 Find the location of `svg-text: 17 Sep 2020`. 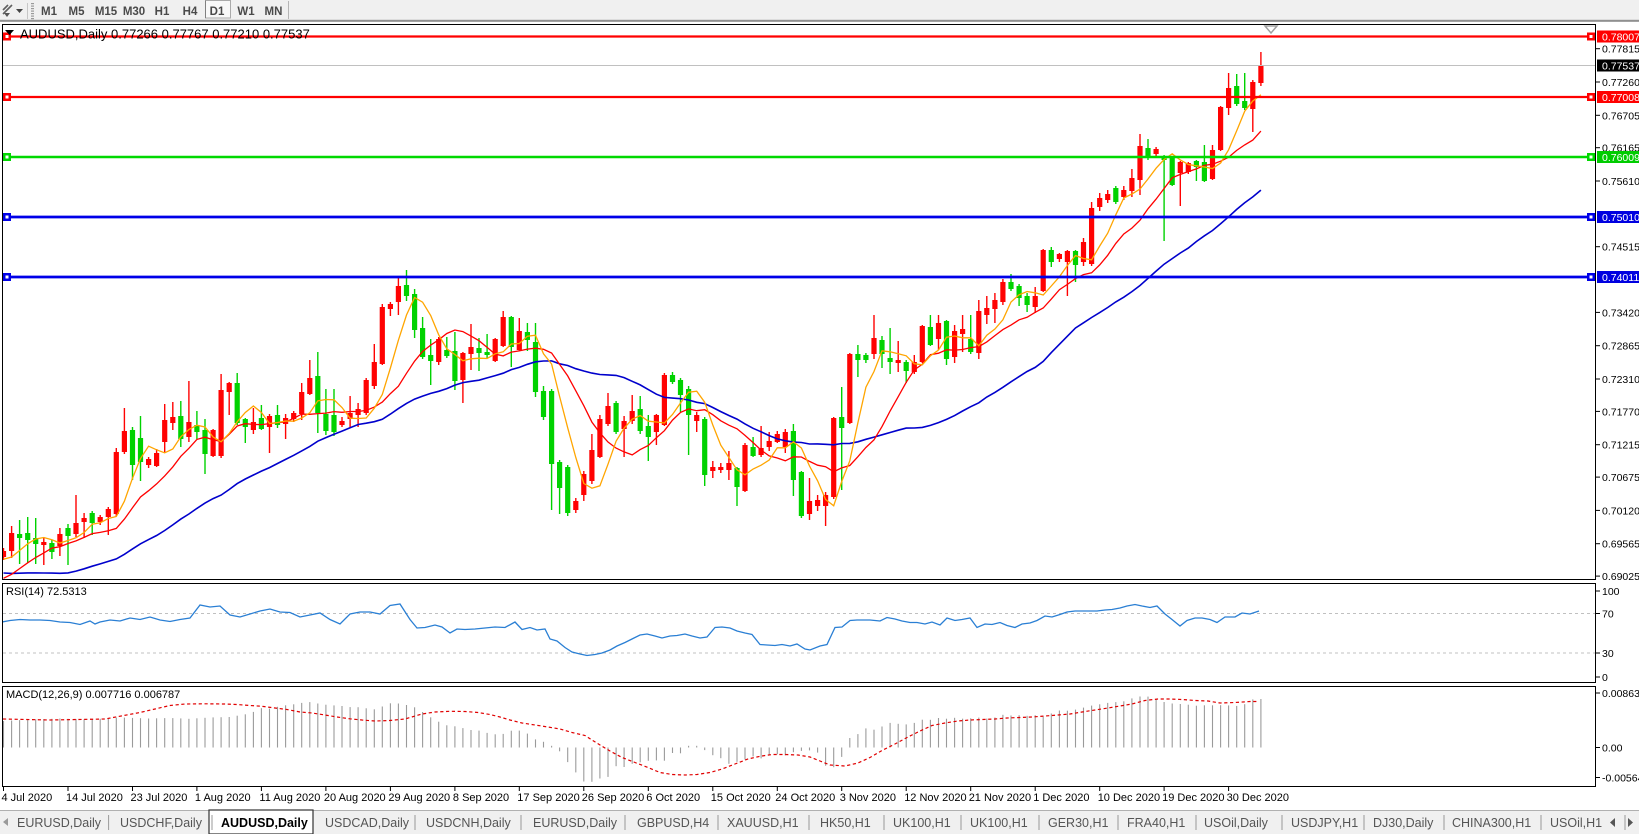

svg-text: 17 Sep 2020 is located at coordinates (548, 798).